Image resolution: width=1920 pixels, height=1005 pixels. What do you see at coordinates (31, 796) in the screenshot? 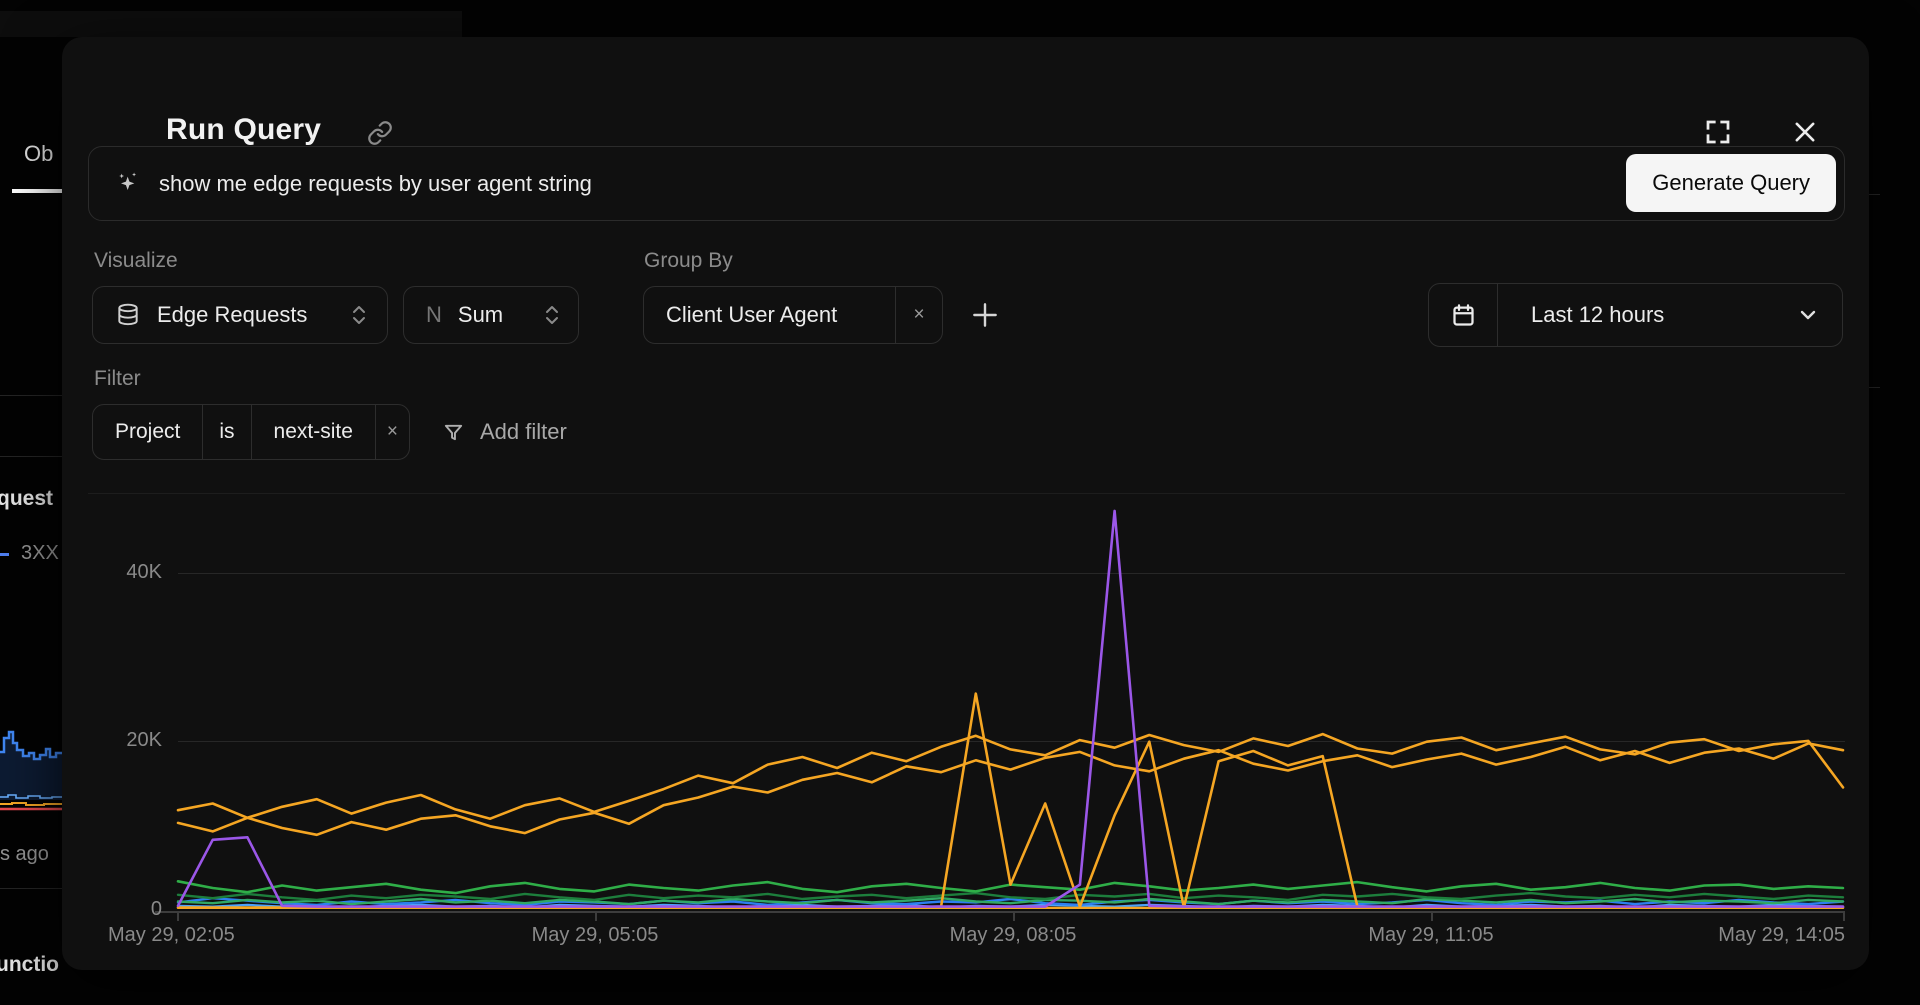
I see `mini-chart-lightblue-line` at bounding box center [31, 796].